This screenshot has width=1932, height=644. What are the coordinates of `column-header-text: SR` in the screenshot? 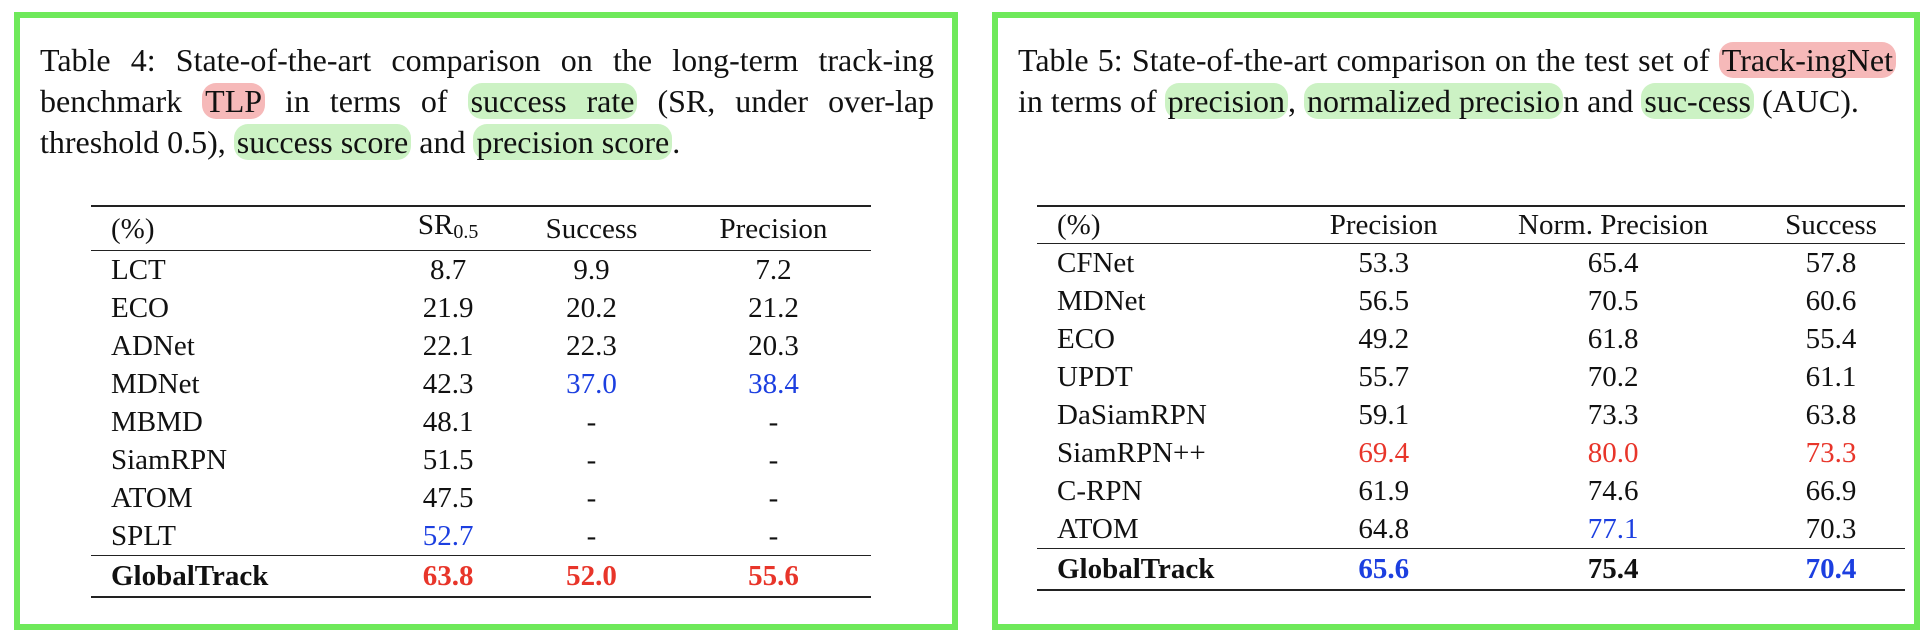 It's located at (435, 225).